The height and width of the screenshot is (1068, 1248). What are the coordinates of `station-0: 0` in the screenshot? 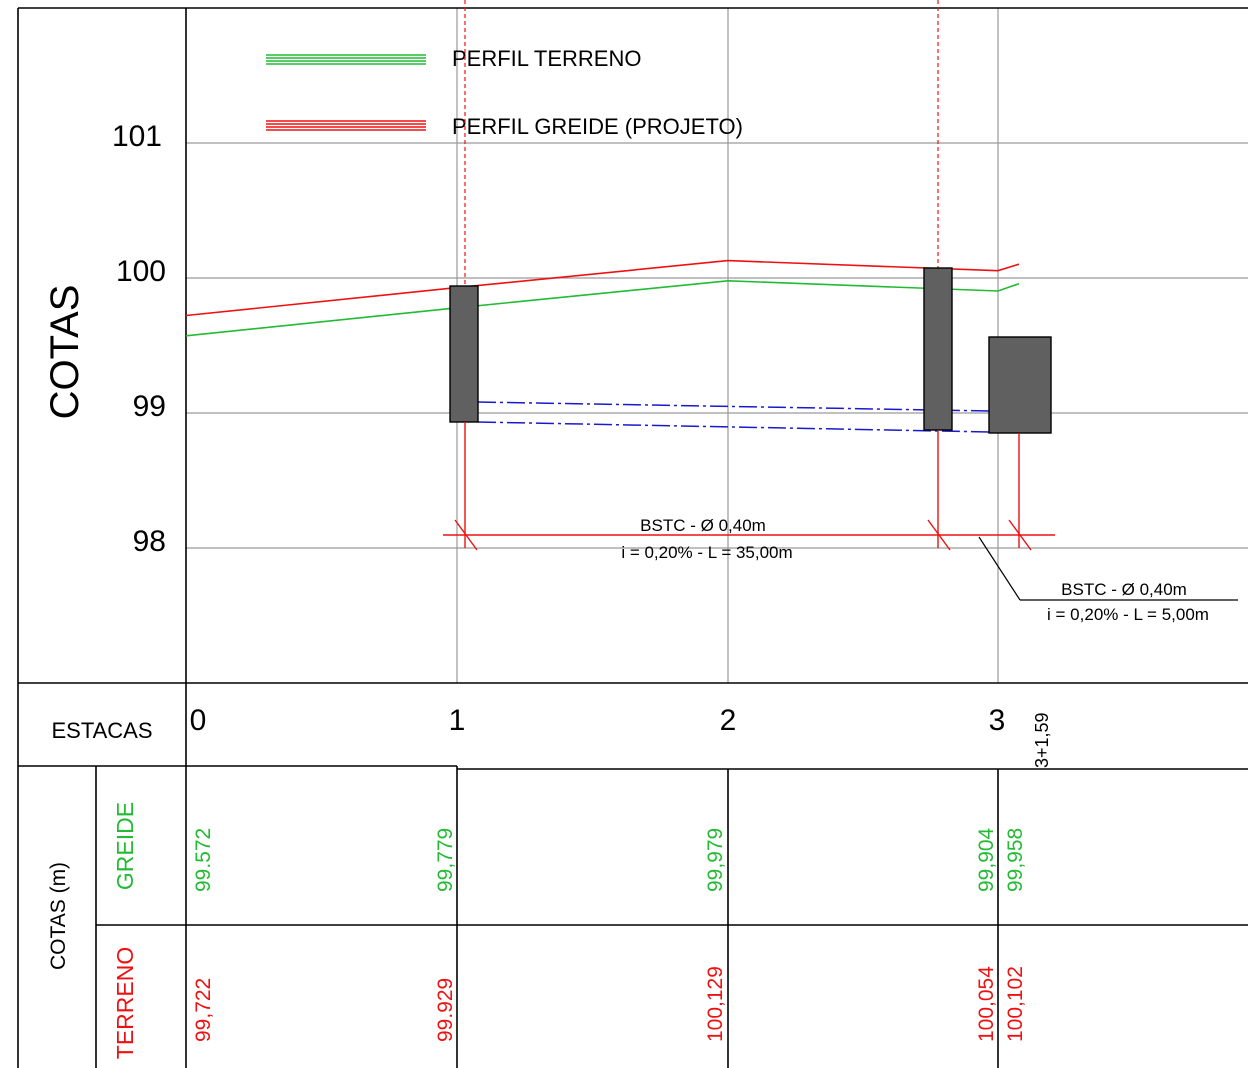 It's located at (198, 720).